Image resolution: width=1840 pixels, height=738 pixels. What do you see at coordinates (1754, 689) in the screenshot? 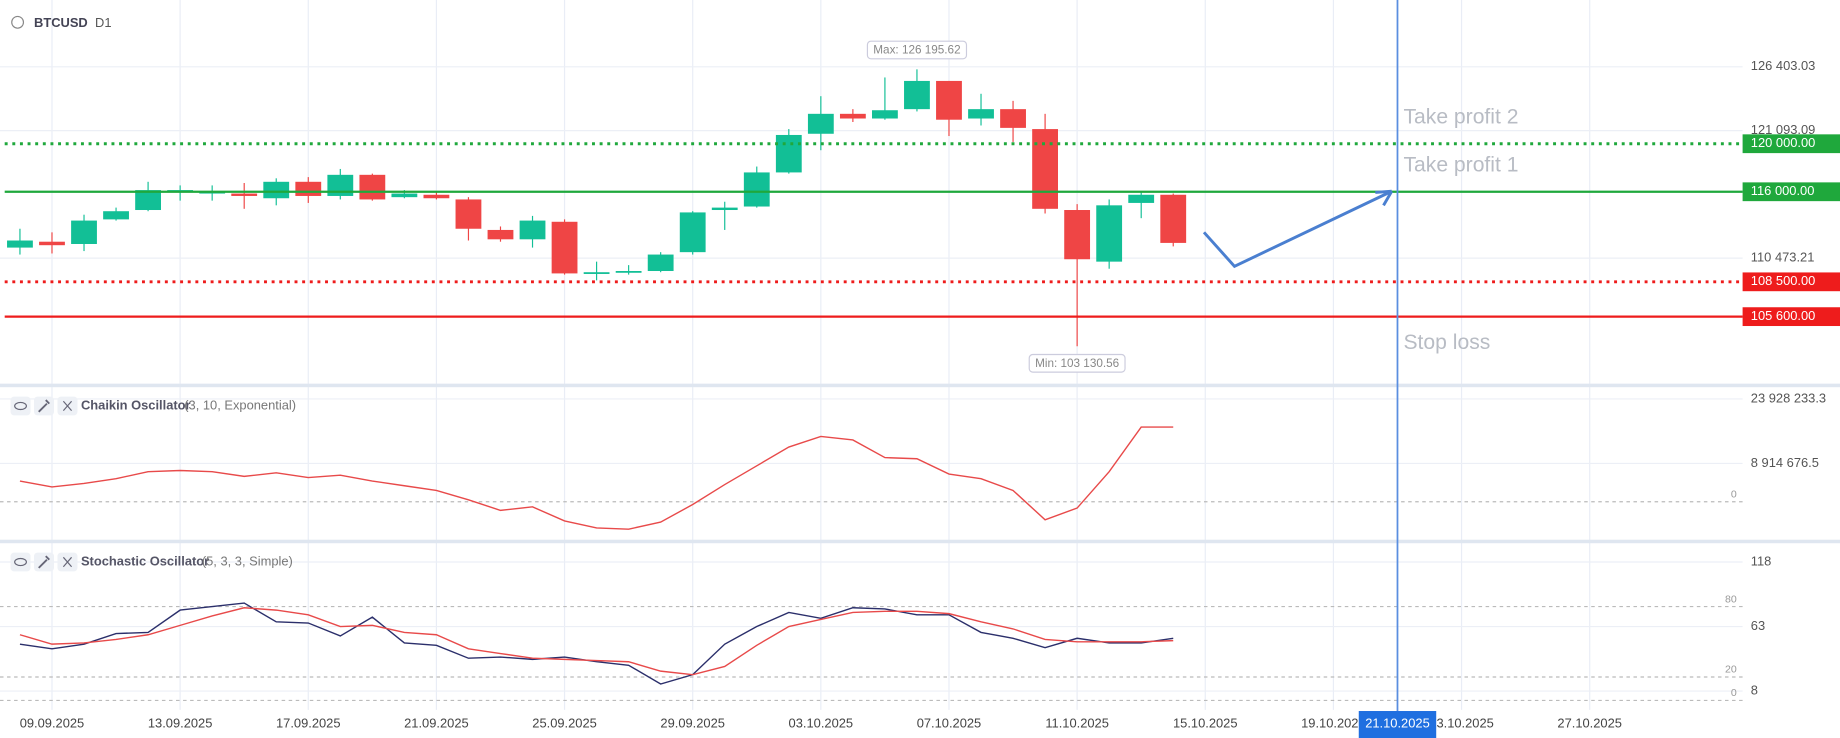
I see `y-tick-label: 8` at bounding box center [1754, 689].